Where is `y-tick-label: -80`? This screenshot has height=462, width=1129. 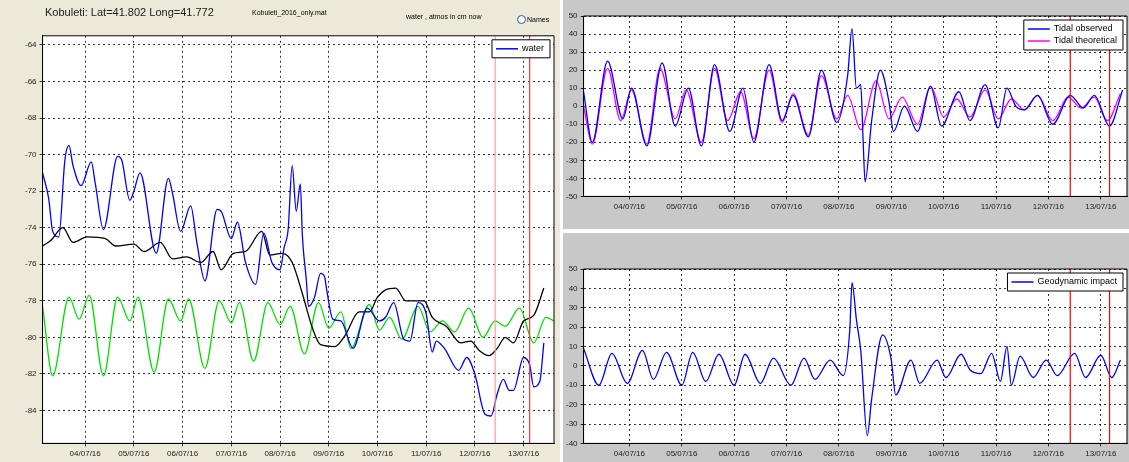
y-tick-label: -80 is located at coordinates (31, 337).